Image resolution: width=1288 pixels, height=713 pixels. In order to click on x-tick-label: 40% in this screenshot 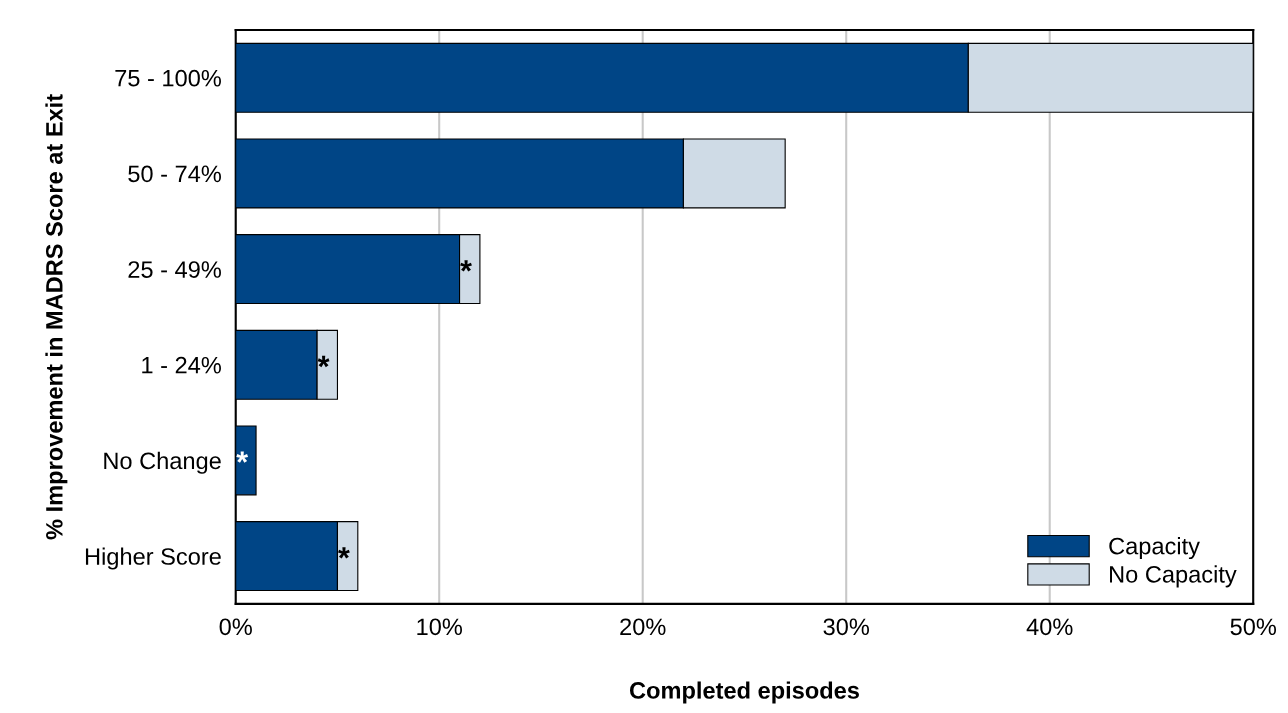, I will do `click(1049, 627)`.